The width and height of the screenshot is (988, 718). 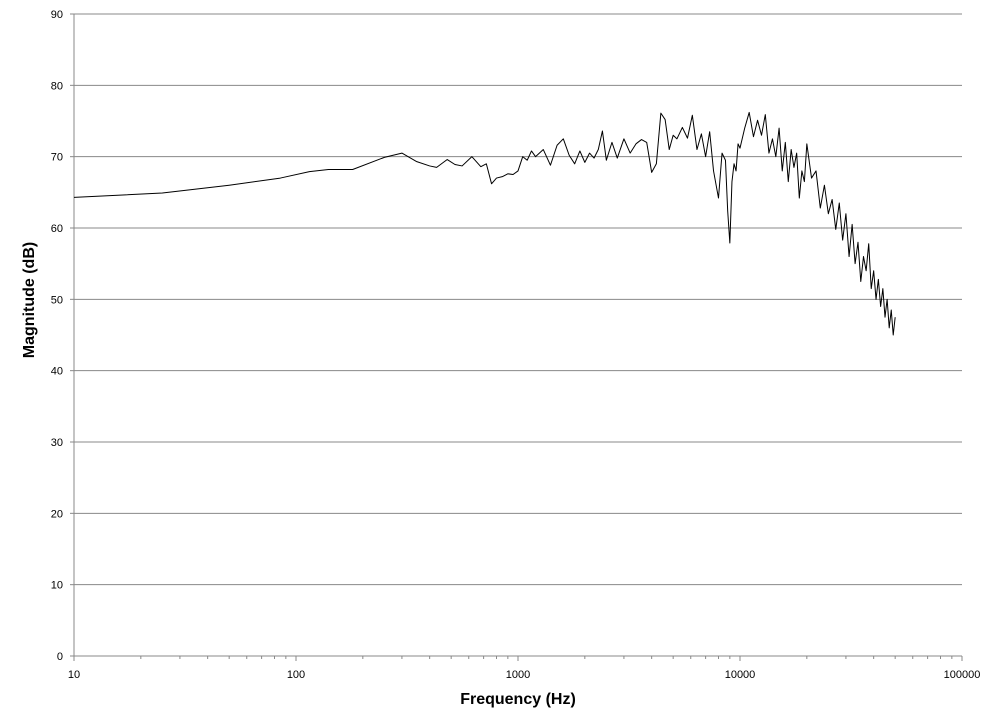 What do you see at coordinates (57, 158) in the screenshot?
I see `y-tick-label: 70` at bounding box center [57, 158].